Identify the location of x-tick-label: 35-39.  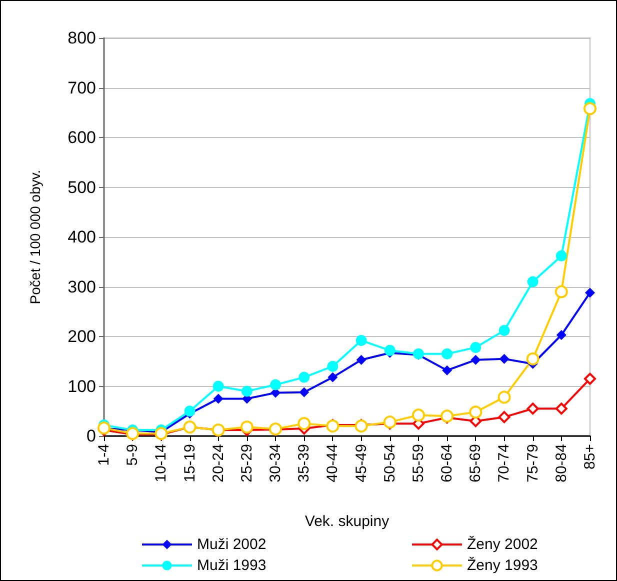
(304, 463).